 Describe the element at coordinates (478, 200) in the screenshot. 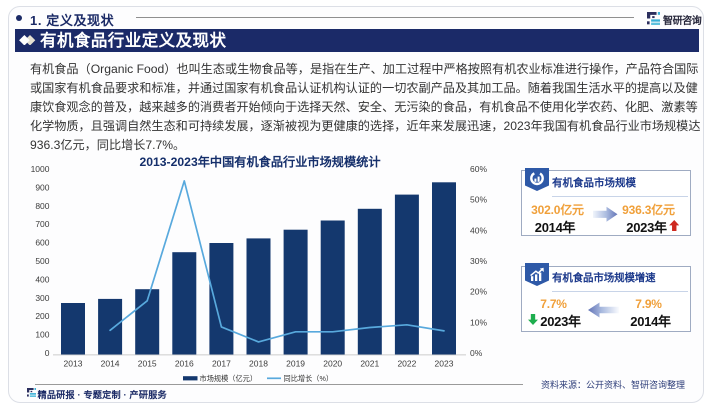

I see `svg-text: 50%` at that location.